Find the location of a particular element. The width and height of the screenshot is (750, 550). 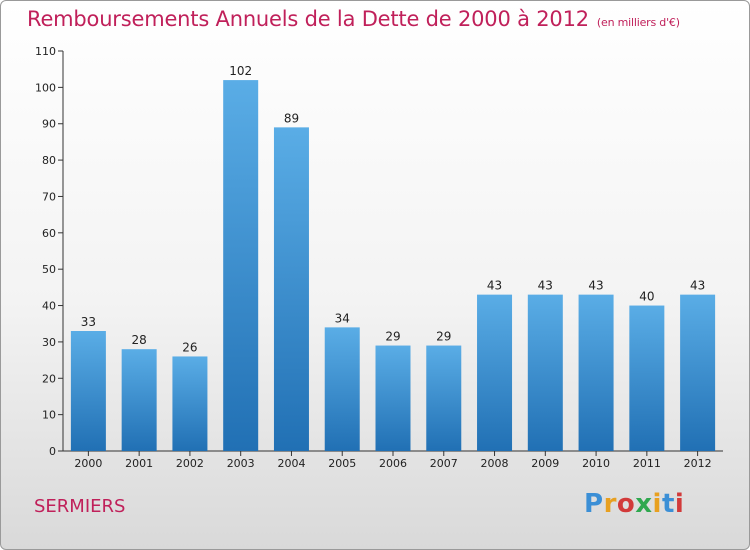

data-label: 26 is located at coordinates (189, 347).